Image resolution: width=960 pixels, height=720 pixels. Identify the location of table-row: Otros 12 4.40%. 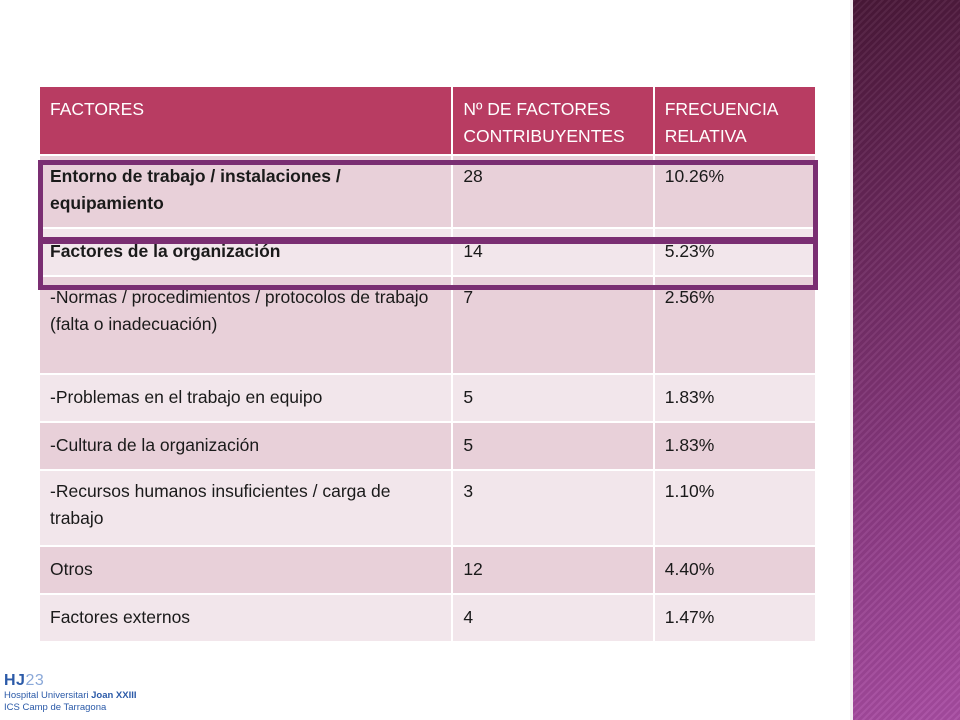
(427, 570).